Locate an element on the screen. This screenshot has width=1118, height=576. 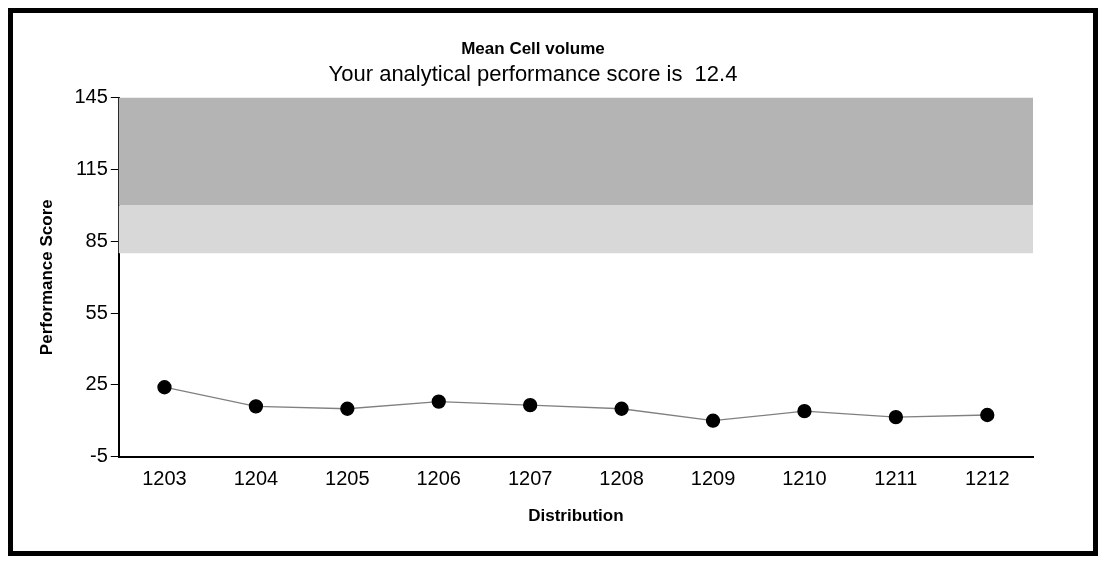
x-tick-label: 1212 is located at coordinates (987, 478).